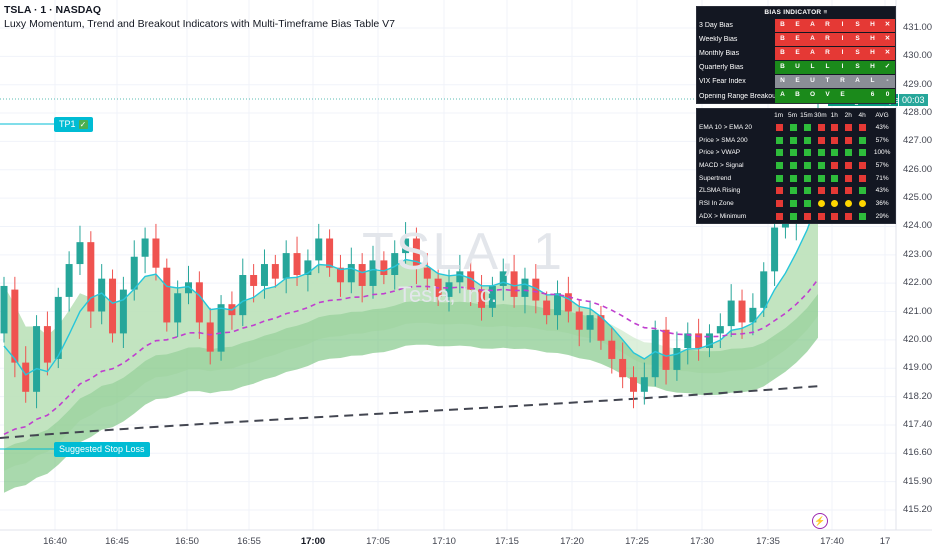 Image resolution: width=932 pixels, height=550 pixels. Describe the element at coordinates (796, 12) in the screenshot. I see `bias-table-title: BIAS INDICATOR ≡` at that location.